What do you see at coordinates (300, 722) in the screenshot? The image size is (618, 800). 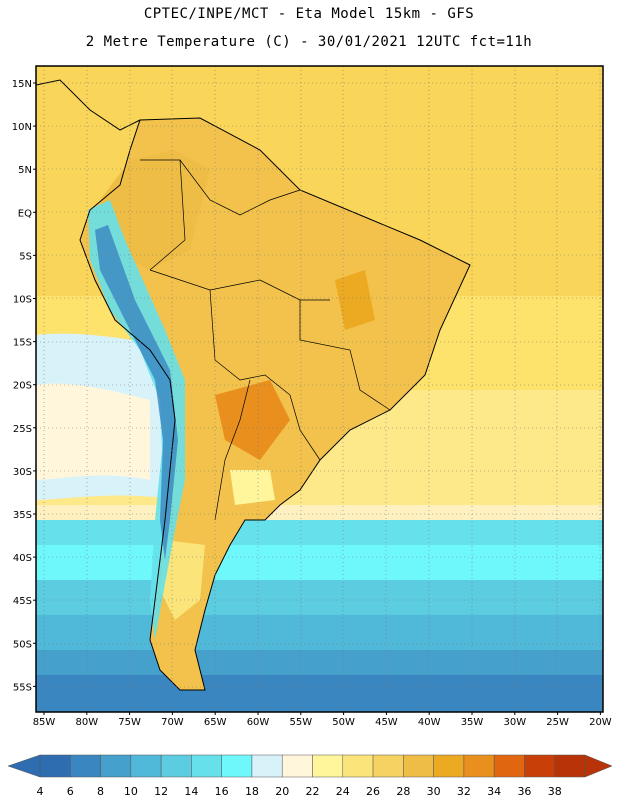 I see `longitude-label: 55W` at bounding box center [300, 722].